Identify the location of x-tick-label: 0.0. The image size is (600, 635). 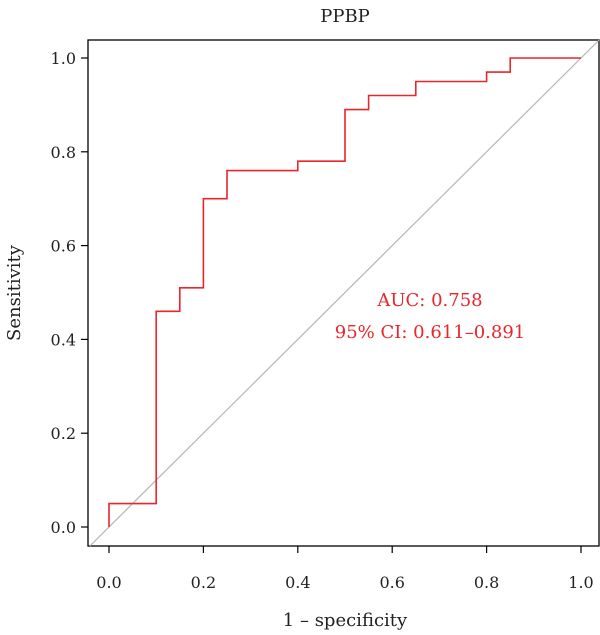
(108, 582).